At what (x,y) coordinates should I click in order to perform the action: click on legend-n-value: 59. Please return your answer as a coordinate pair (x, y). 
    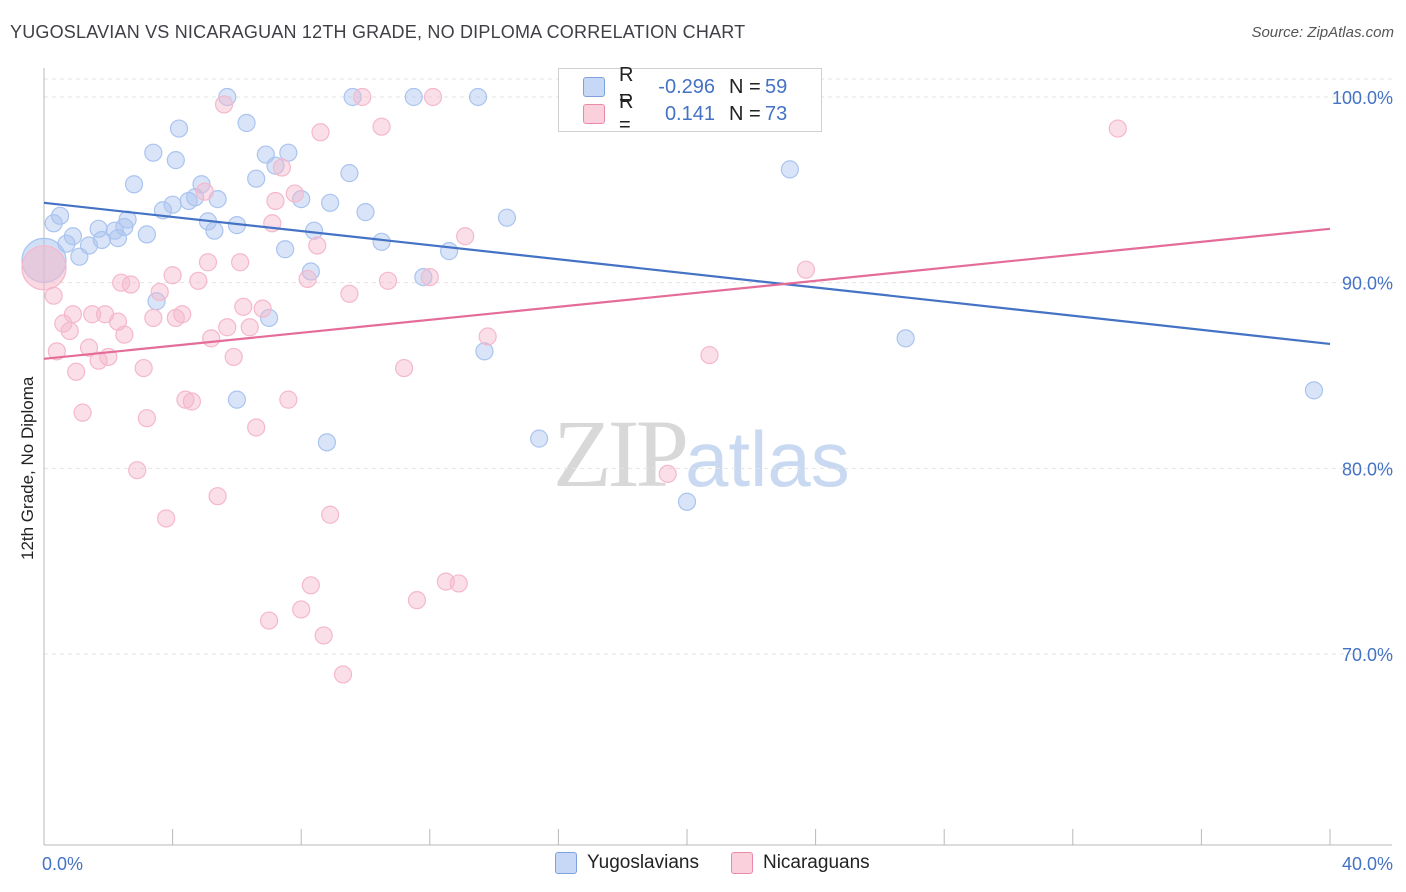
    Looking at the image, I should click on (776, 86).